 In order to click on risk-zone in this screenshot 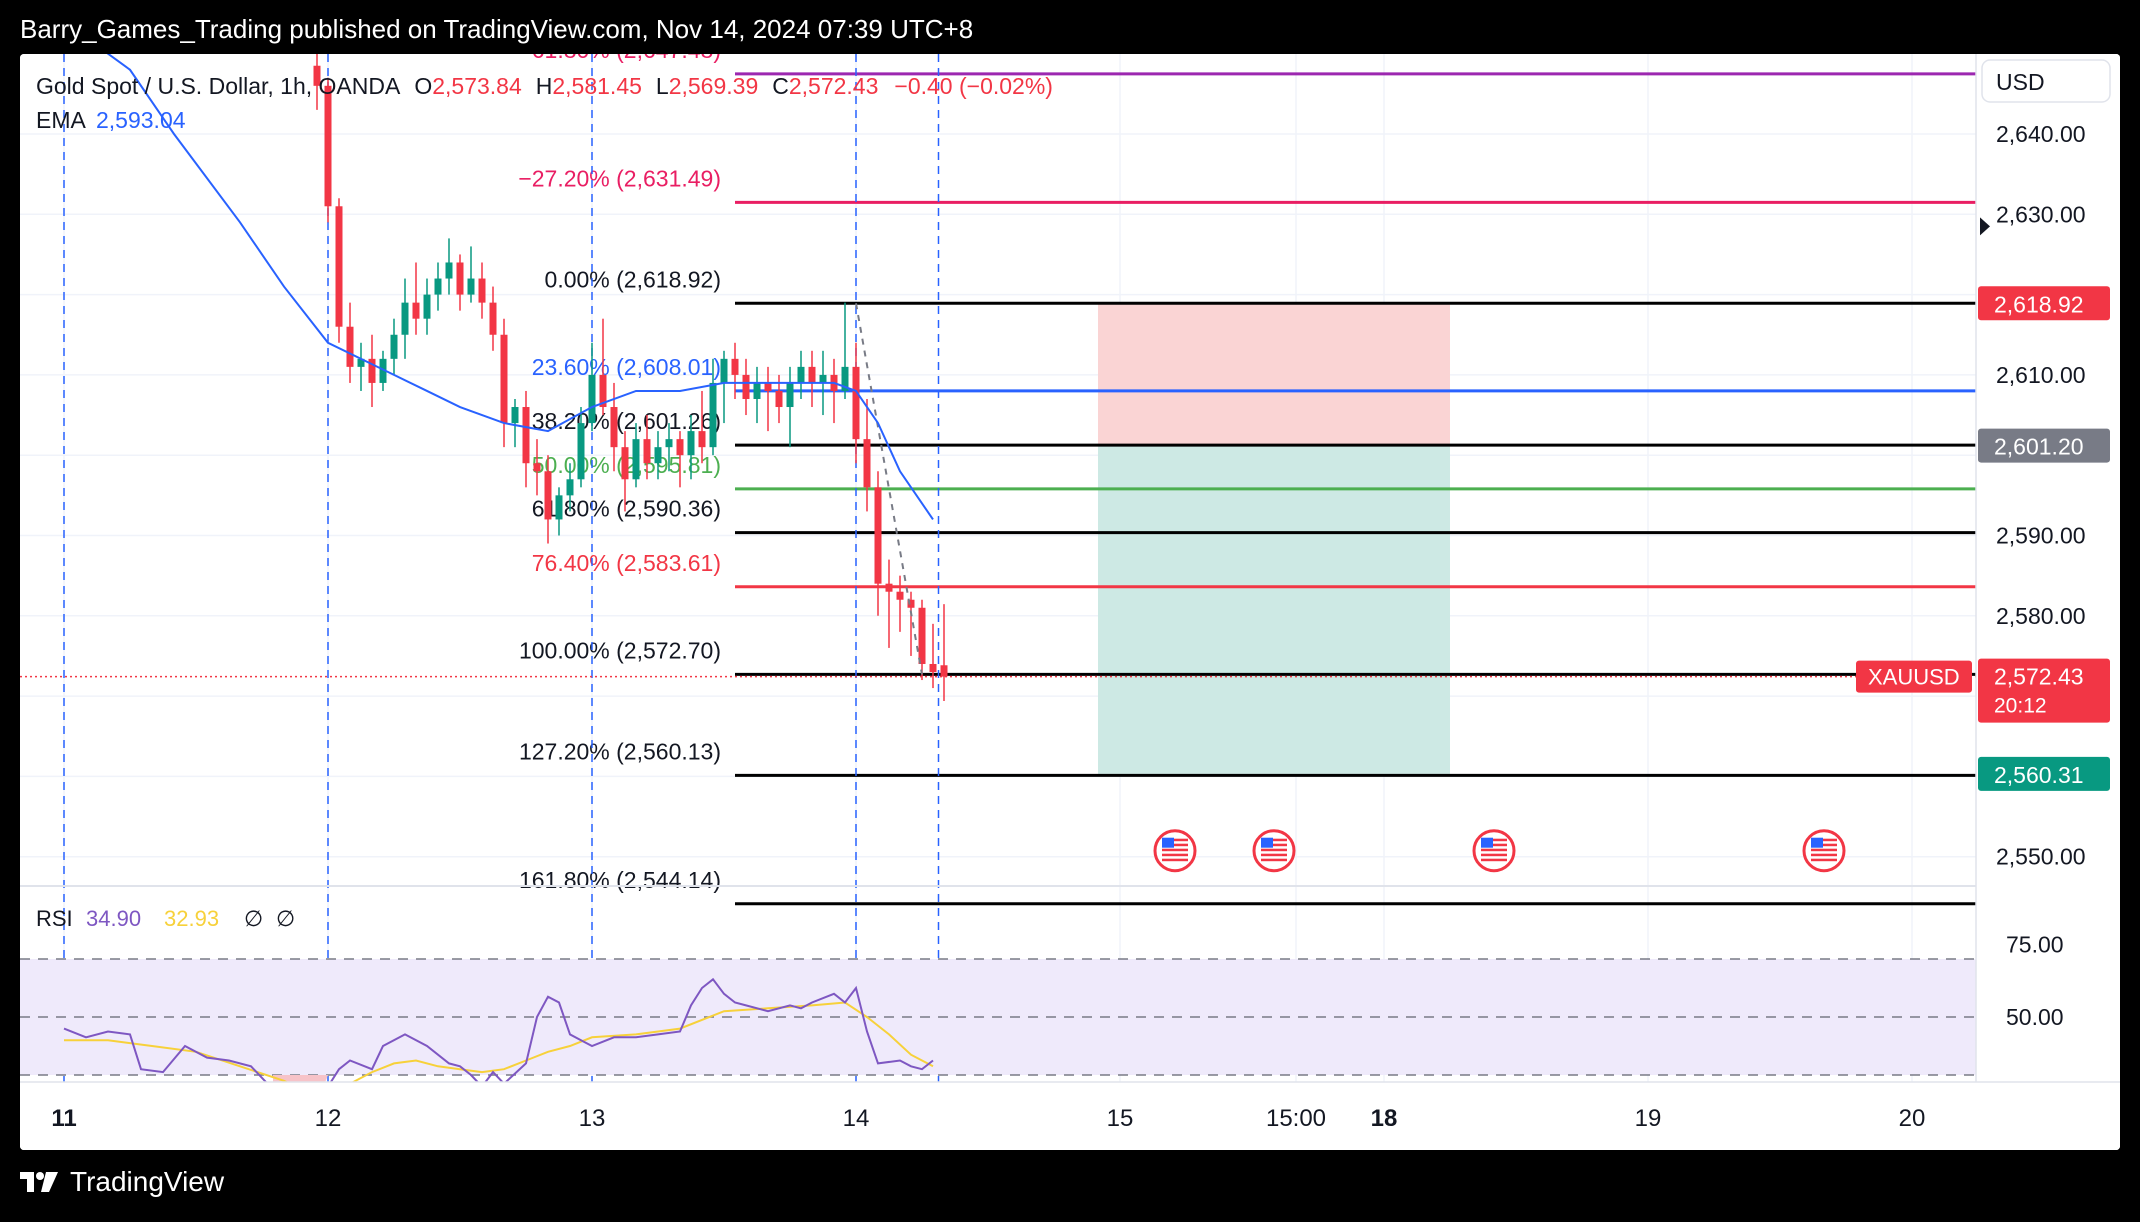, I will do `click(1274, 374)`.